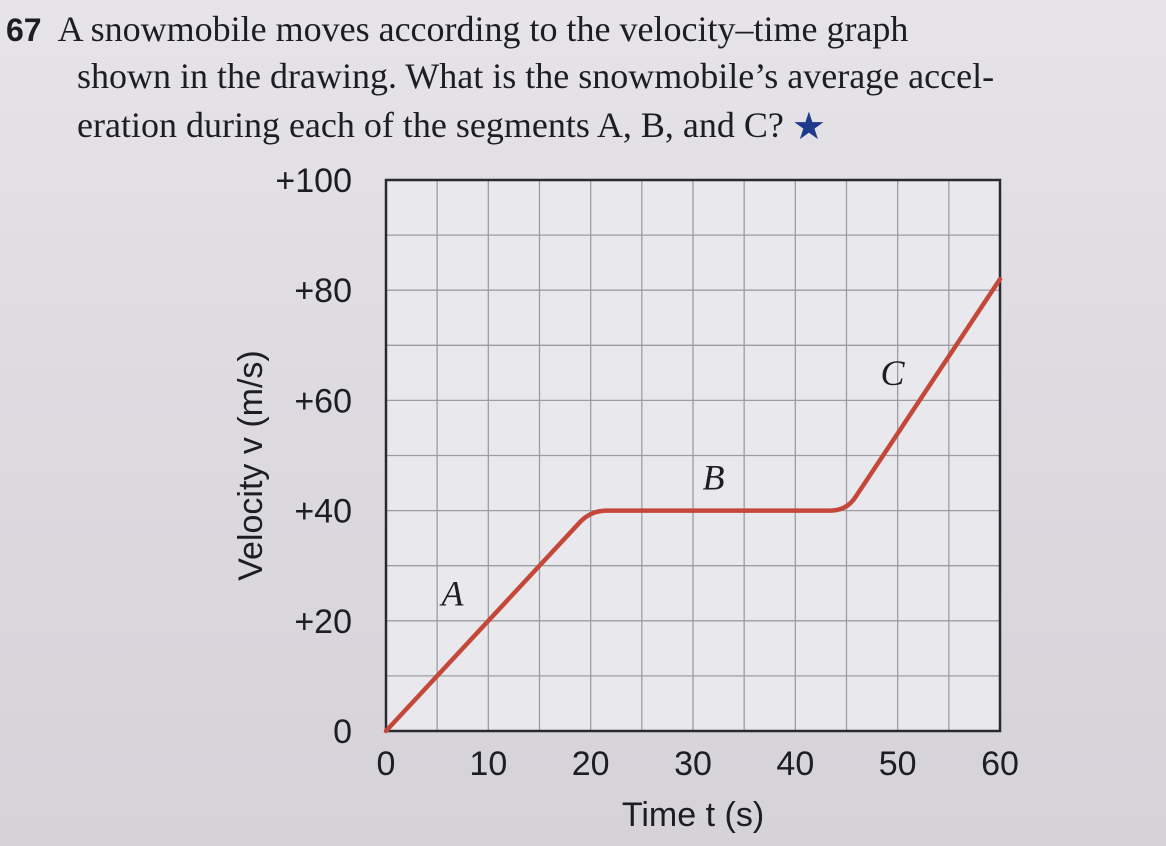  What do you see at coordinates (24, 30) in the screenshot?
I see `problem-number: 67` at bounding box center [24, 30].